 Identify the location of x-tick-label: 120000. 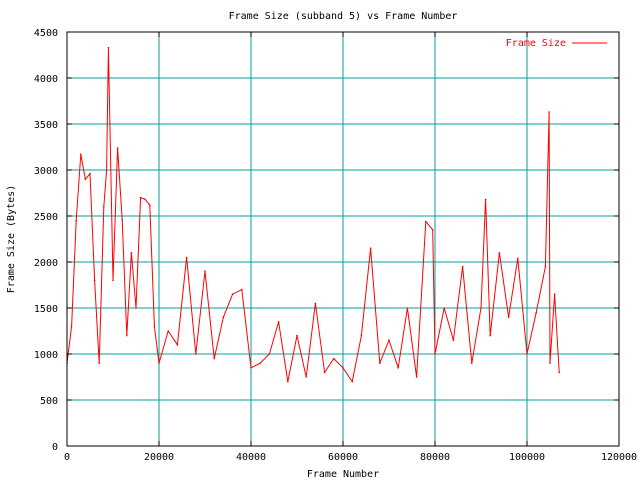
(619, 457).